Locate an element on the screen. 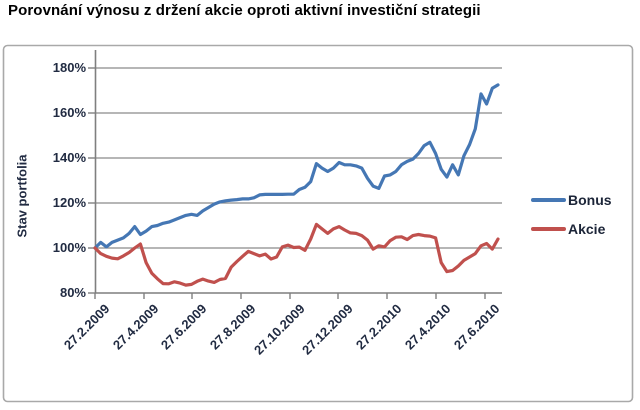 The width and height of the screenshot is (640, 410). legend-swatch-akcie is located at coordinates (548, 229).